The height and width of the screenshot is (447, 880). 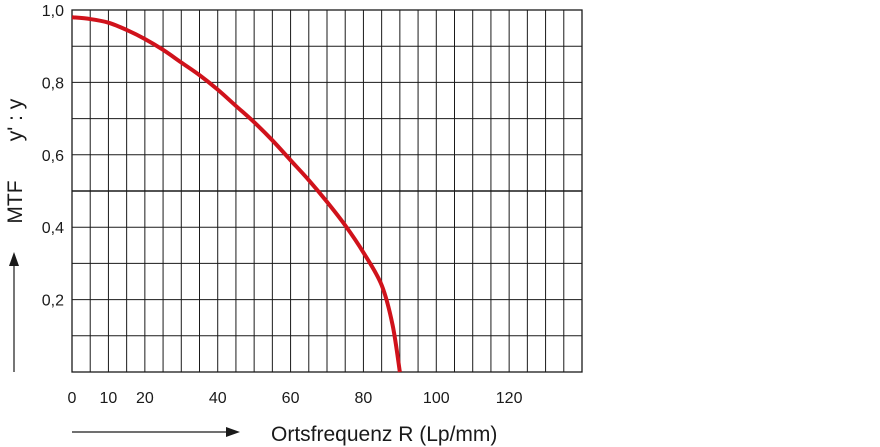 I want to click on x-tick-label: 0, so click(x=72, y=398).